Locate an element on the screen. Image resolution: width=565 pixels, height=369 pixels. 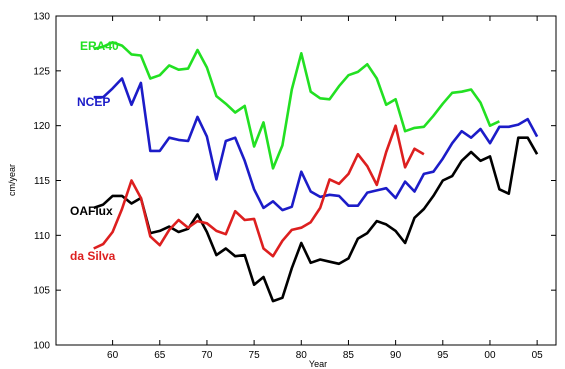
x-tick-label: 00 is located at coordinates (490, 355).